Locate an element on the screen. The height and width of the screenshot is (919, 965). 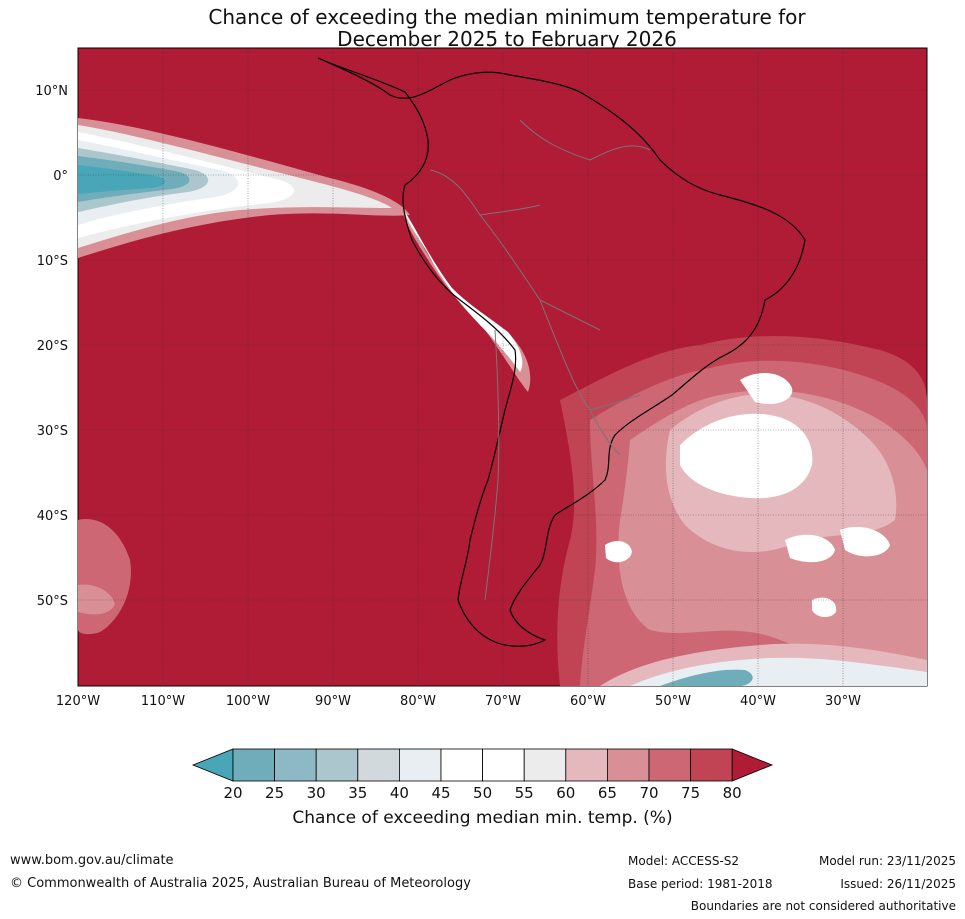
colorbar-tick-60: 60 is located at coordinates (565, 793).